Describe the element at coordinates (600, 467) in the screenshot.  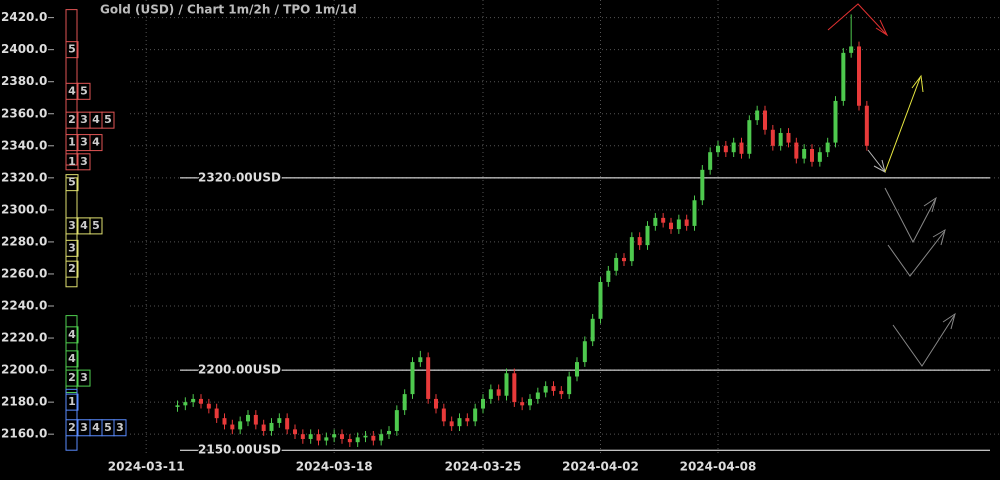
I see `x-tick-label: 2024-04-02` at that location.